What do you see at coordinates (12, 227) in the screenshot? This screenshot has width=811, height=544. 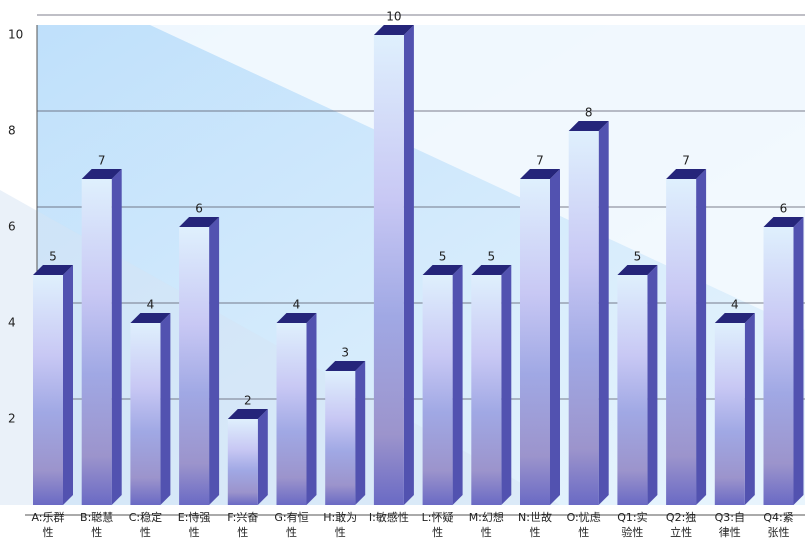 I see `y-tick-label: 6` at bounding box center [12, 227].